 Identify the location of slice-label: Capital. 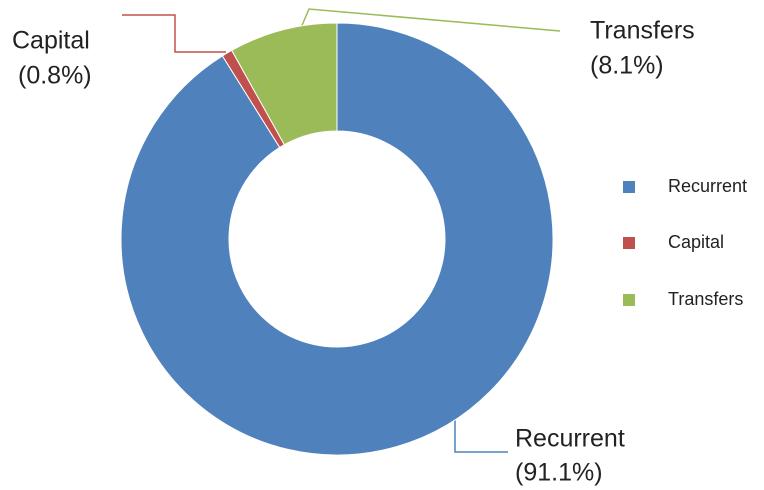
(51, 41).